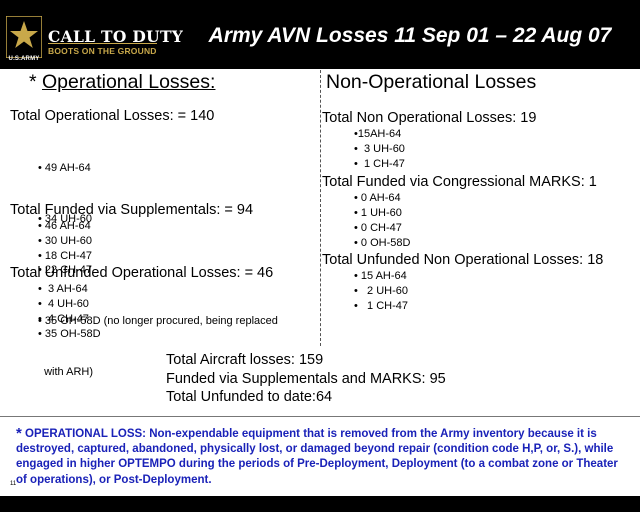 The width and height of the screenshot is (640, 512). What do you see at coordinates (380, 276) in the screenshot?
I see `list-item: • 15 AH-64` at bounding box center [380, 276].